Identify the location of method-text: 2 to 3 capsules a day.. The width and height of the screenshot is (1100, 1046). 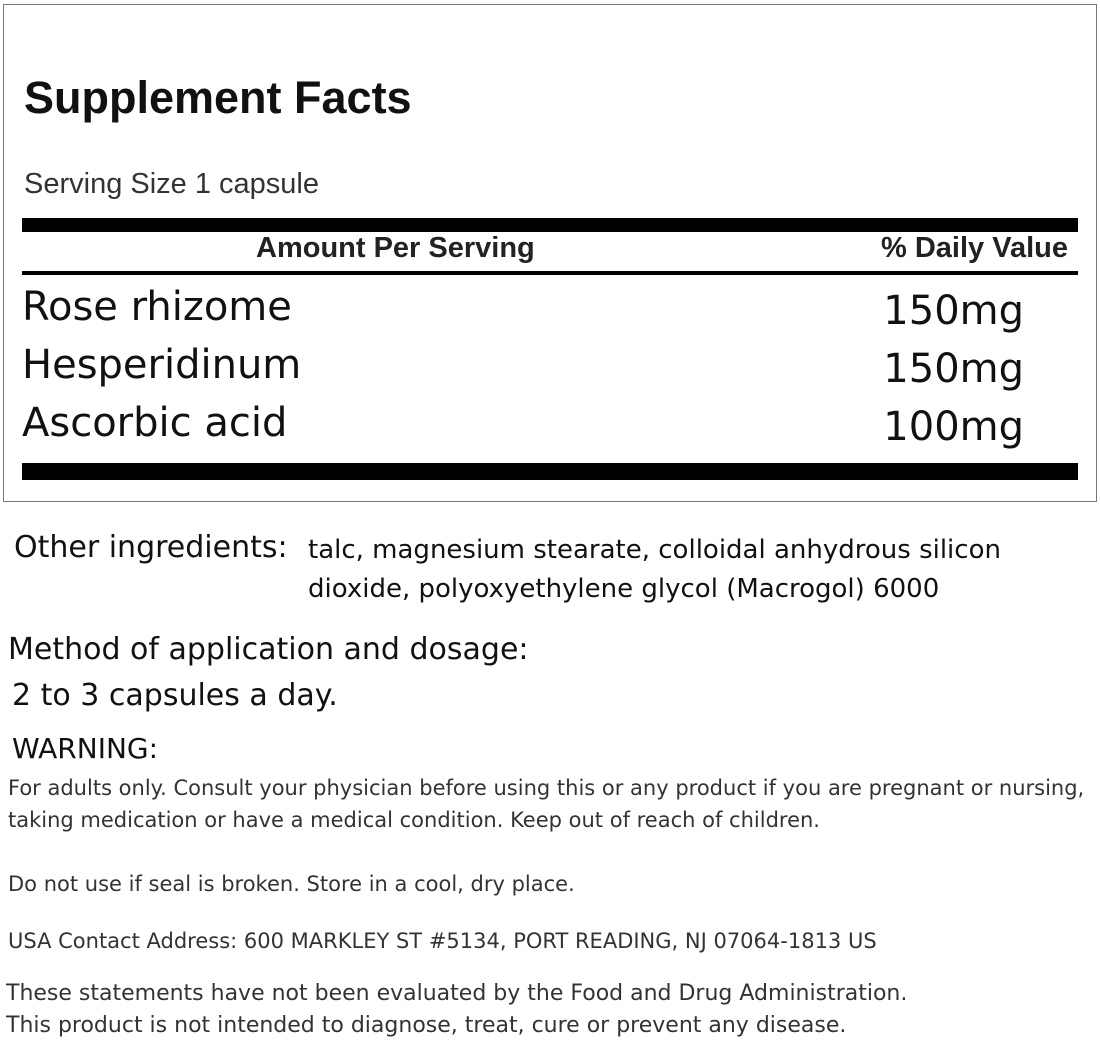
(175, 695).